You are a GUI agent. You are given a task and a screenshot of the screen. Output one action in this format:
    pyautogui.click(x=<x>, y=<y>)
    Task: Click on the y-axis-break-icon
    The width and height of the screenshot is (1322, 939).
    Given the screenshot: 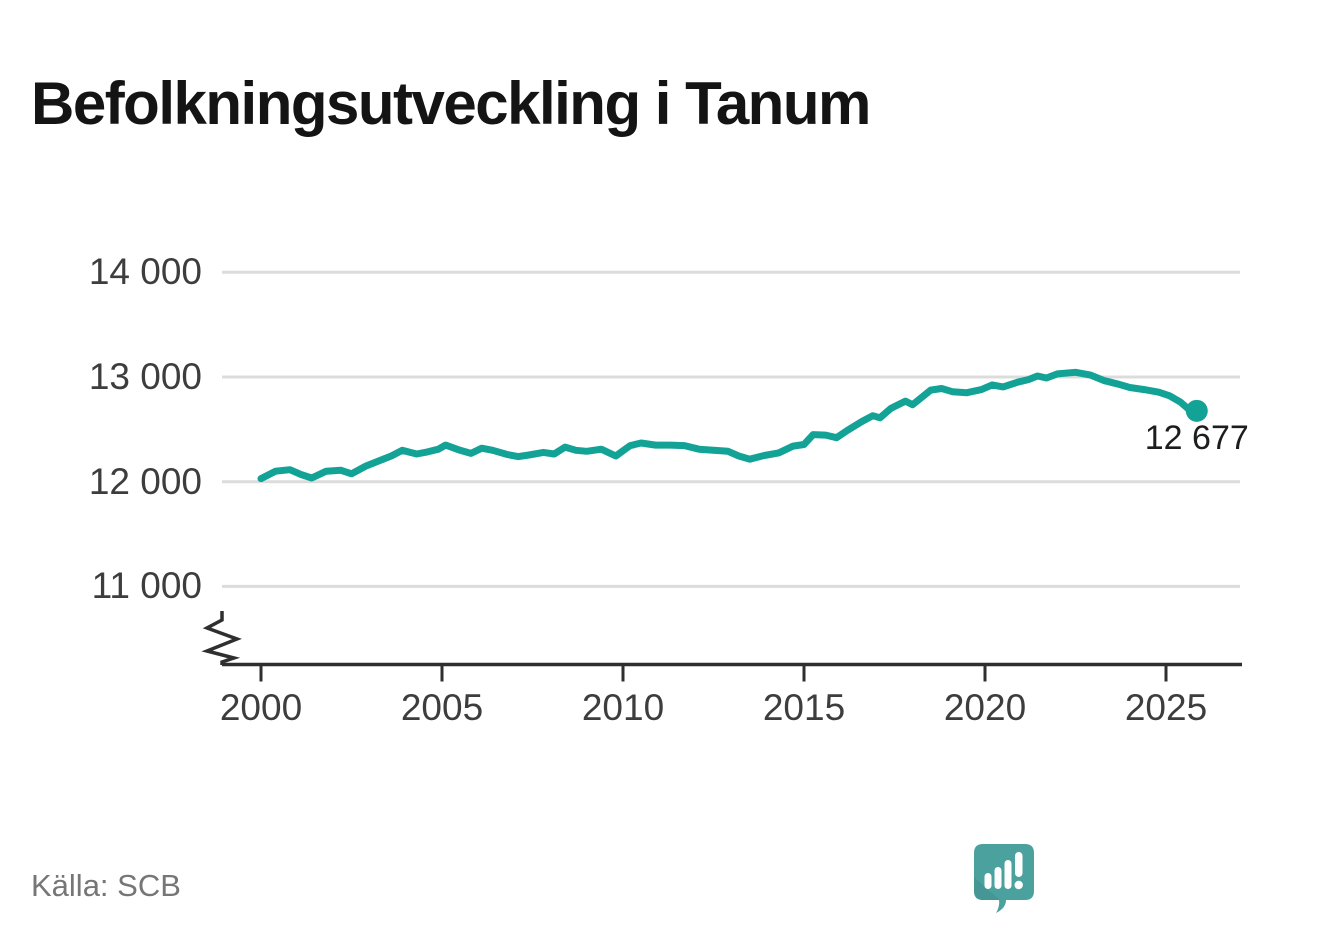 What is the action you would take?
    pyautogui.click(x=221, y=638)
    